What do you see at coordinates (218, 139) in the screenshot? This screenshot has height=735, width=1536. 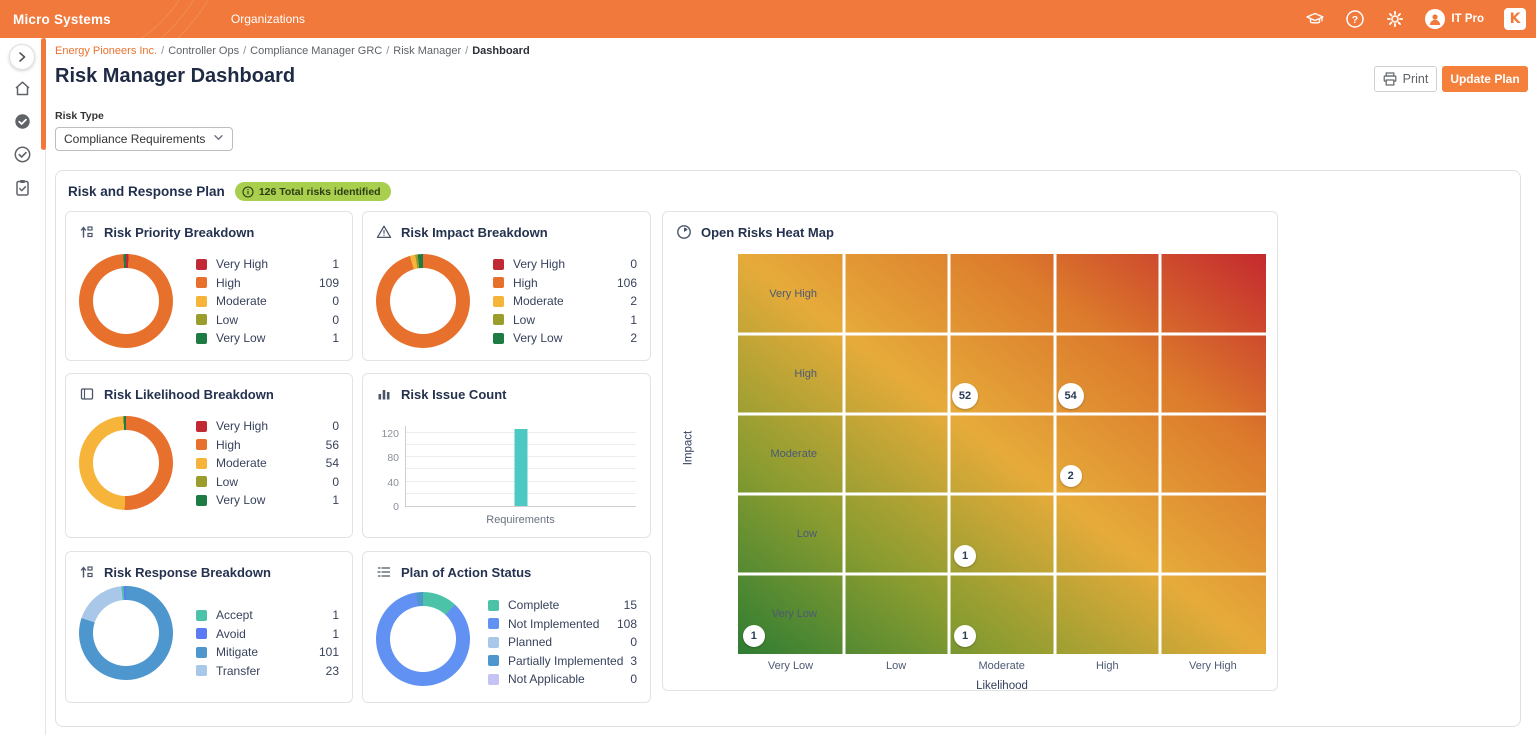 I see `chevron-down-icon` at bounding box center [218, 139].